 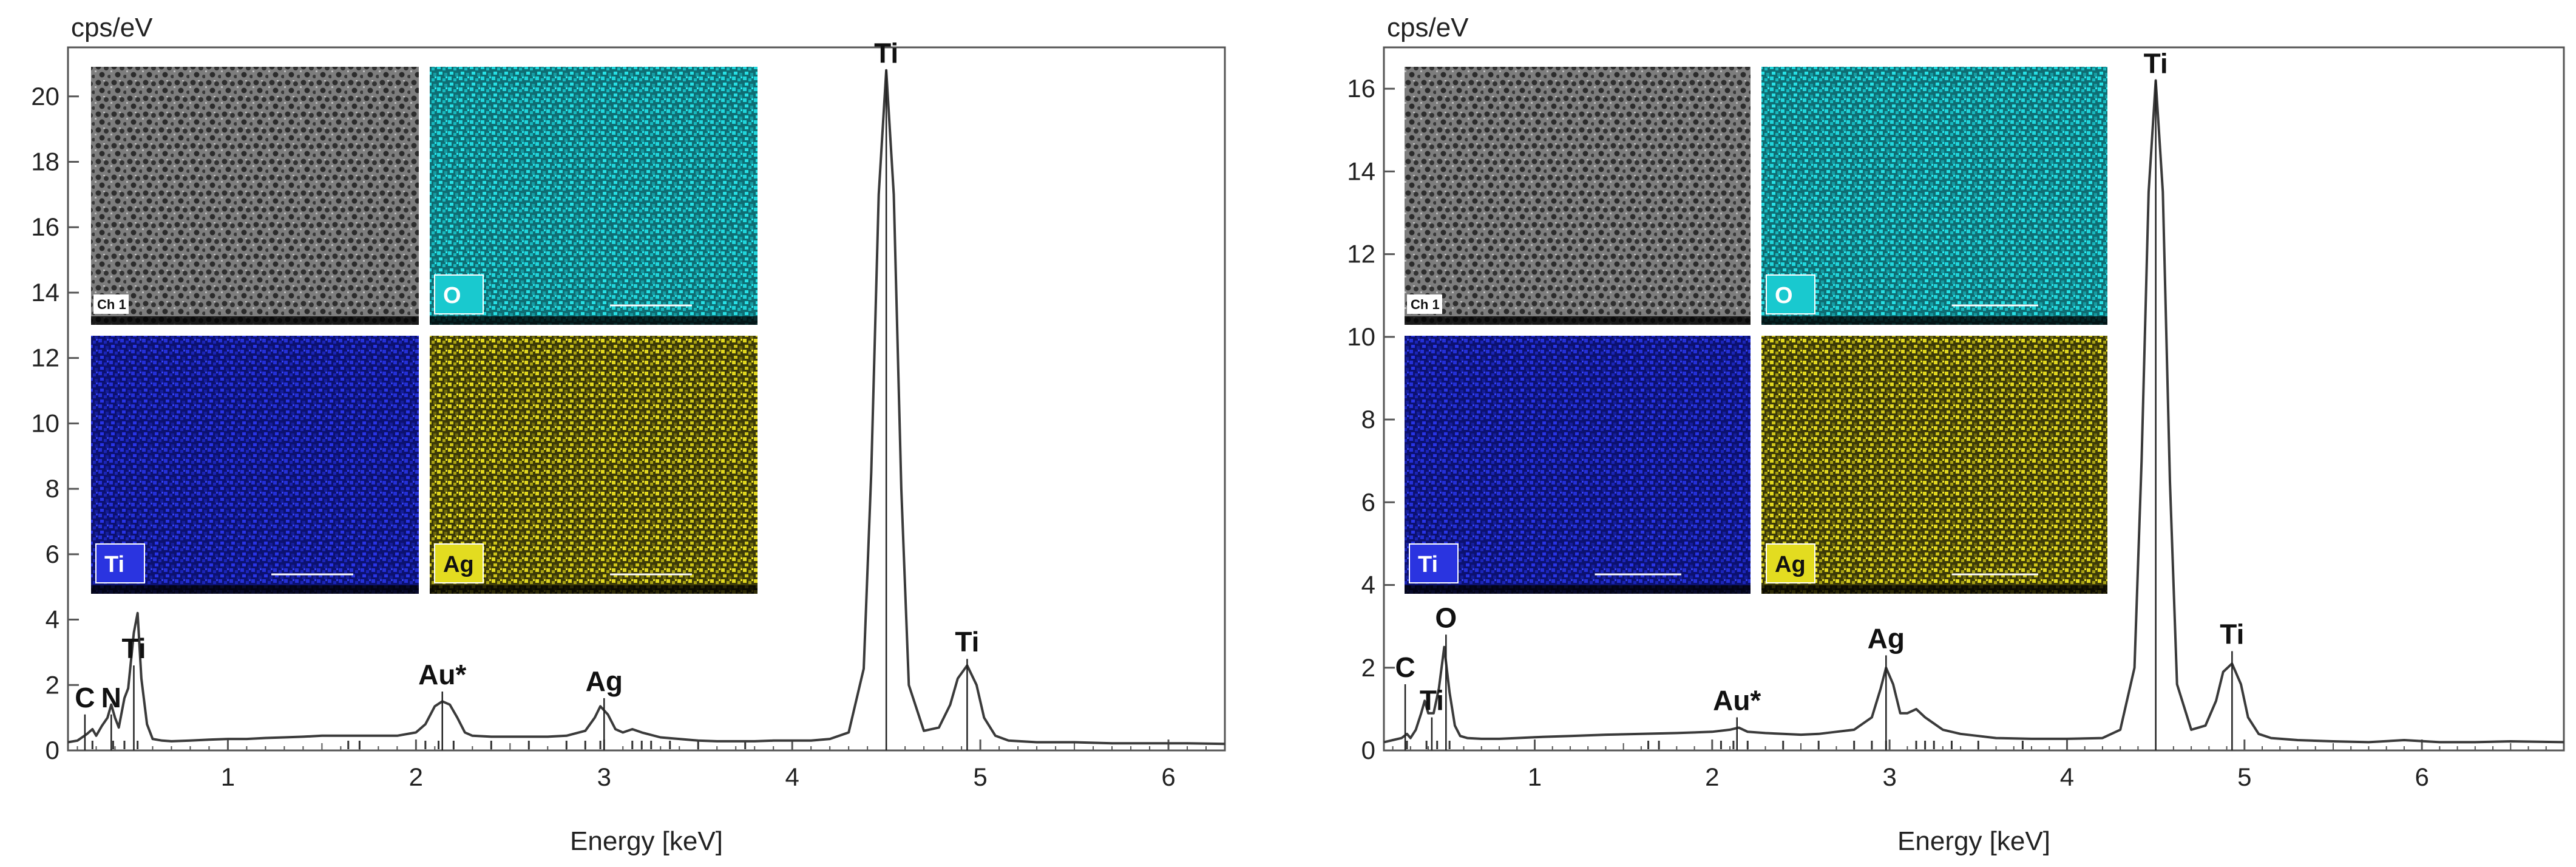 What do you see at coordinates (45, 96) in the screenshot?
I see `y-tick-label: 20` at bounding box center [45, 96].